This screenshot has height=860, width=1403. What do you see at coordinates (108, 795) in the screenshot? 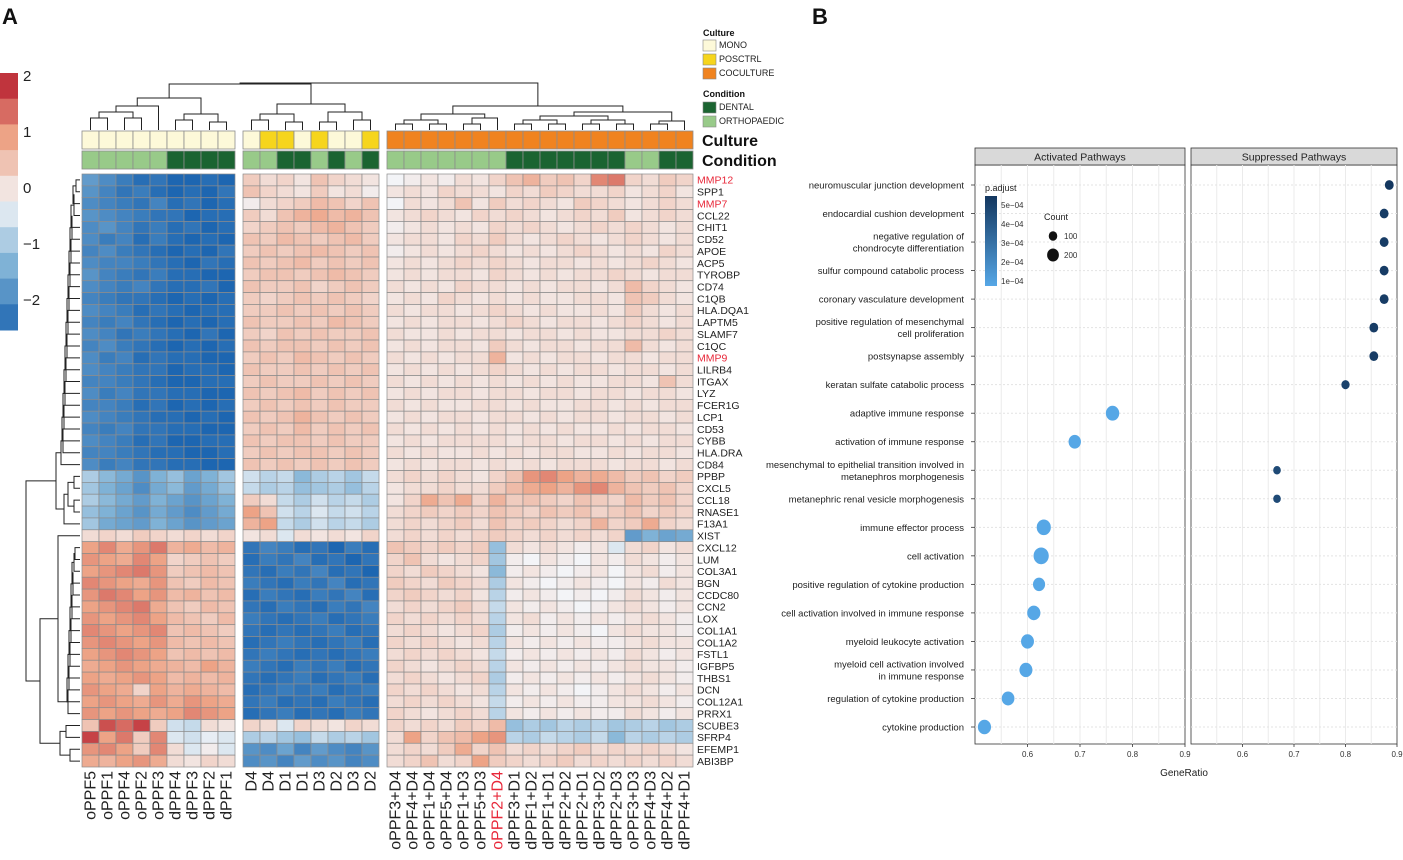
I see `sample-label: oPPF1` at bounding box center [108, 795].